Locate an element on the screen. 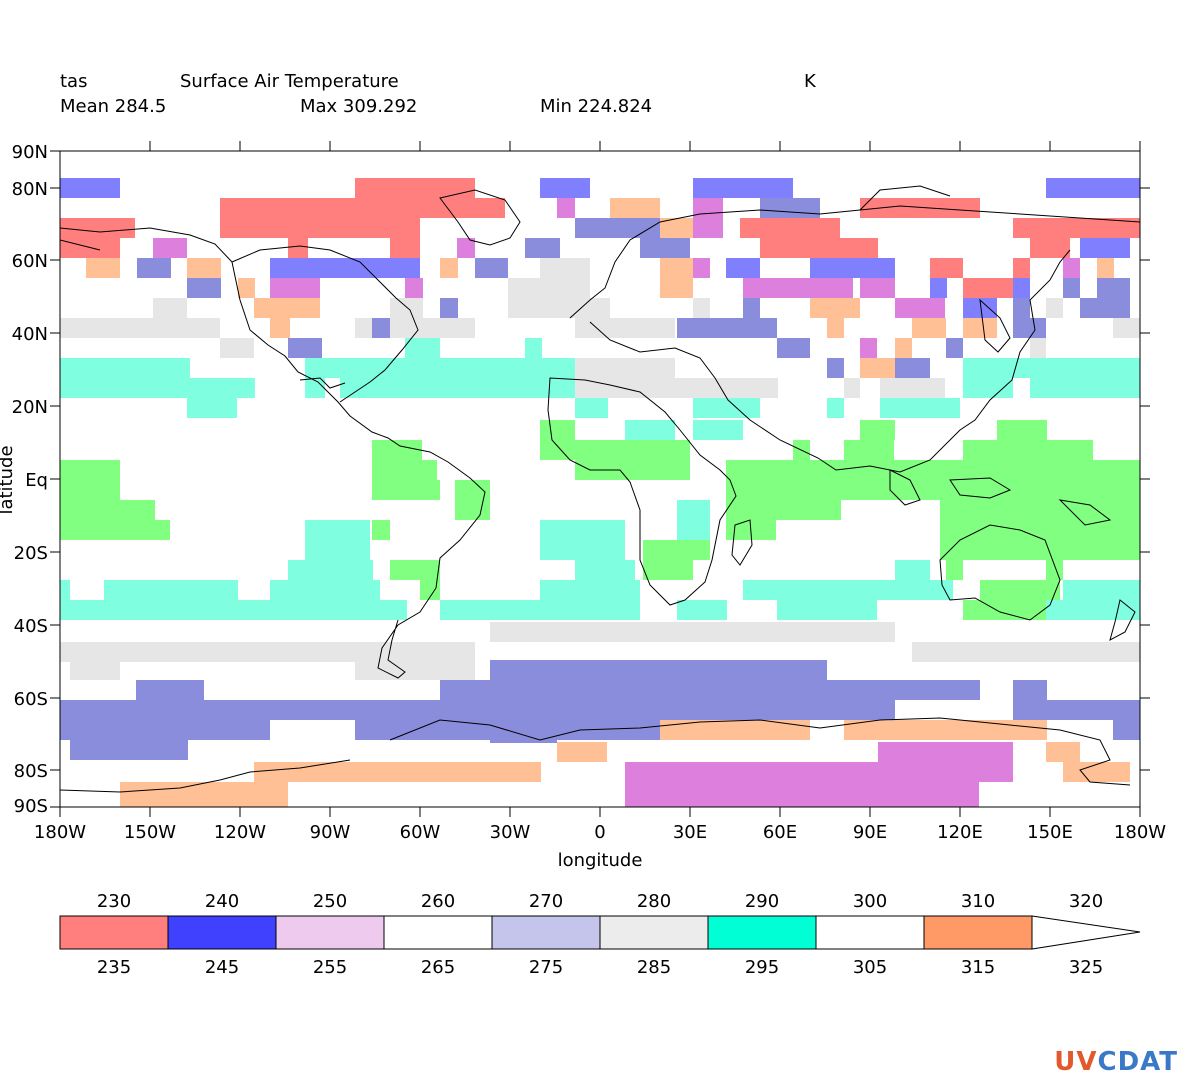 The height and width of the screenshot is (1091, 1200). ytick-label: 80S is located at coordinates (31, 771).